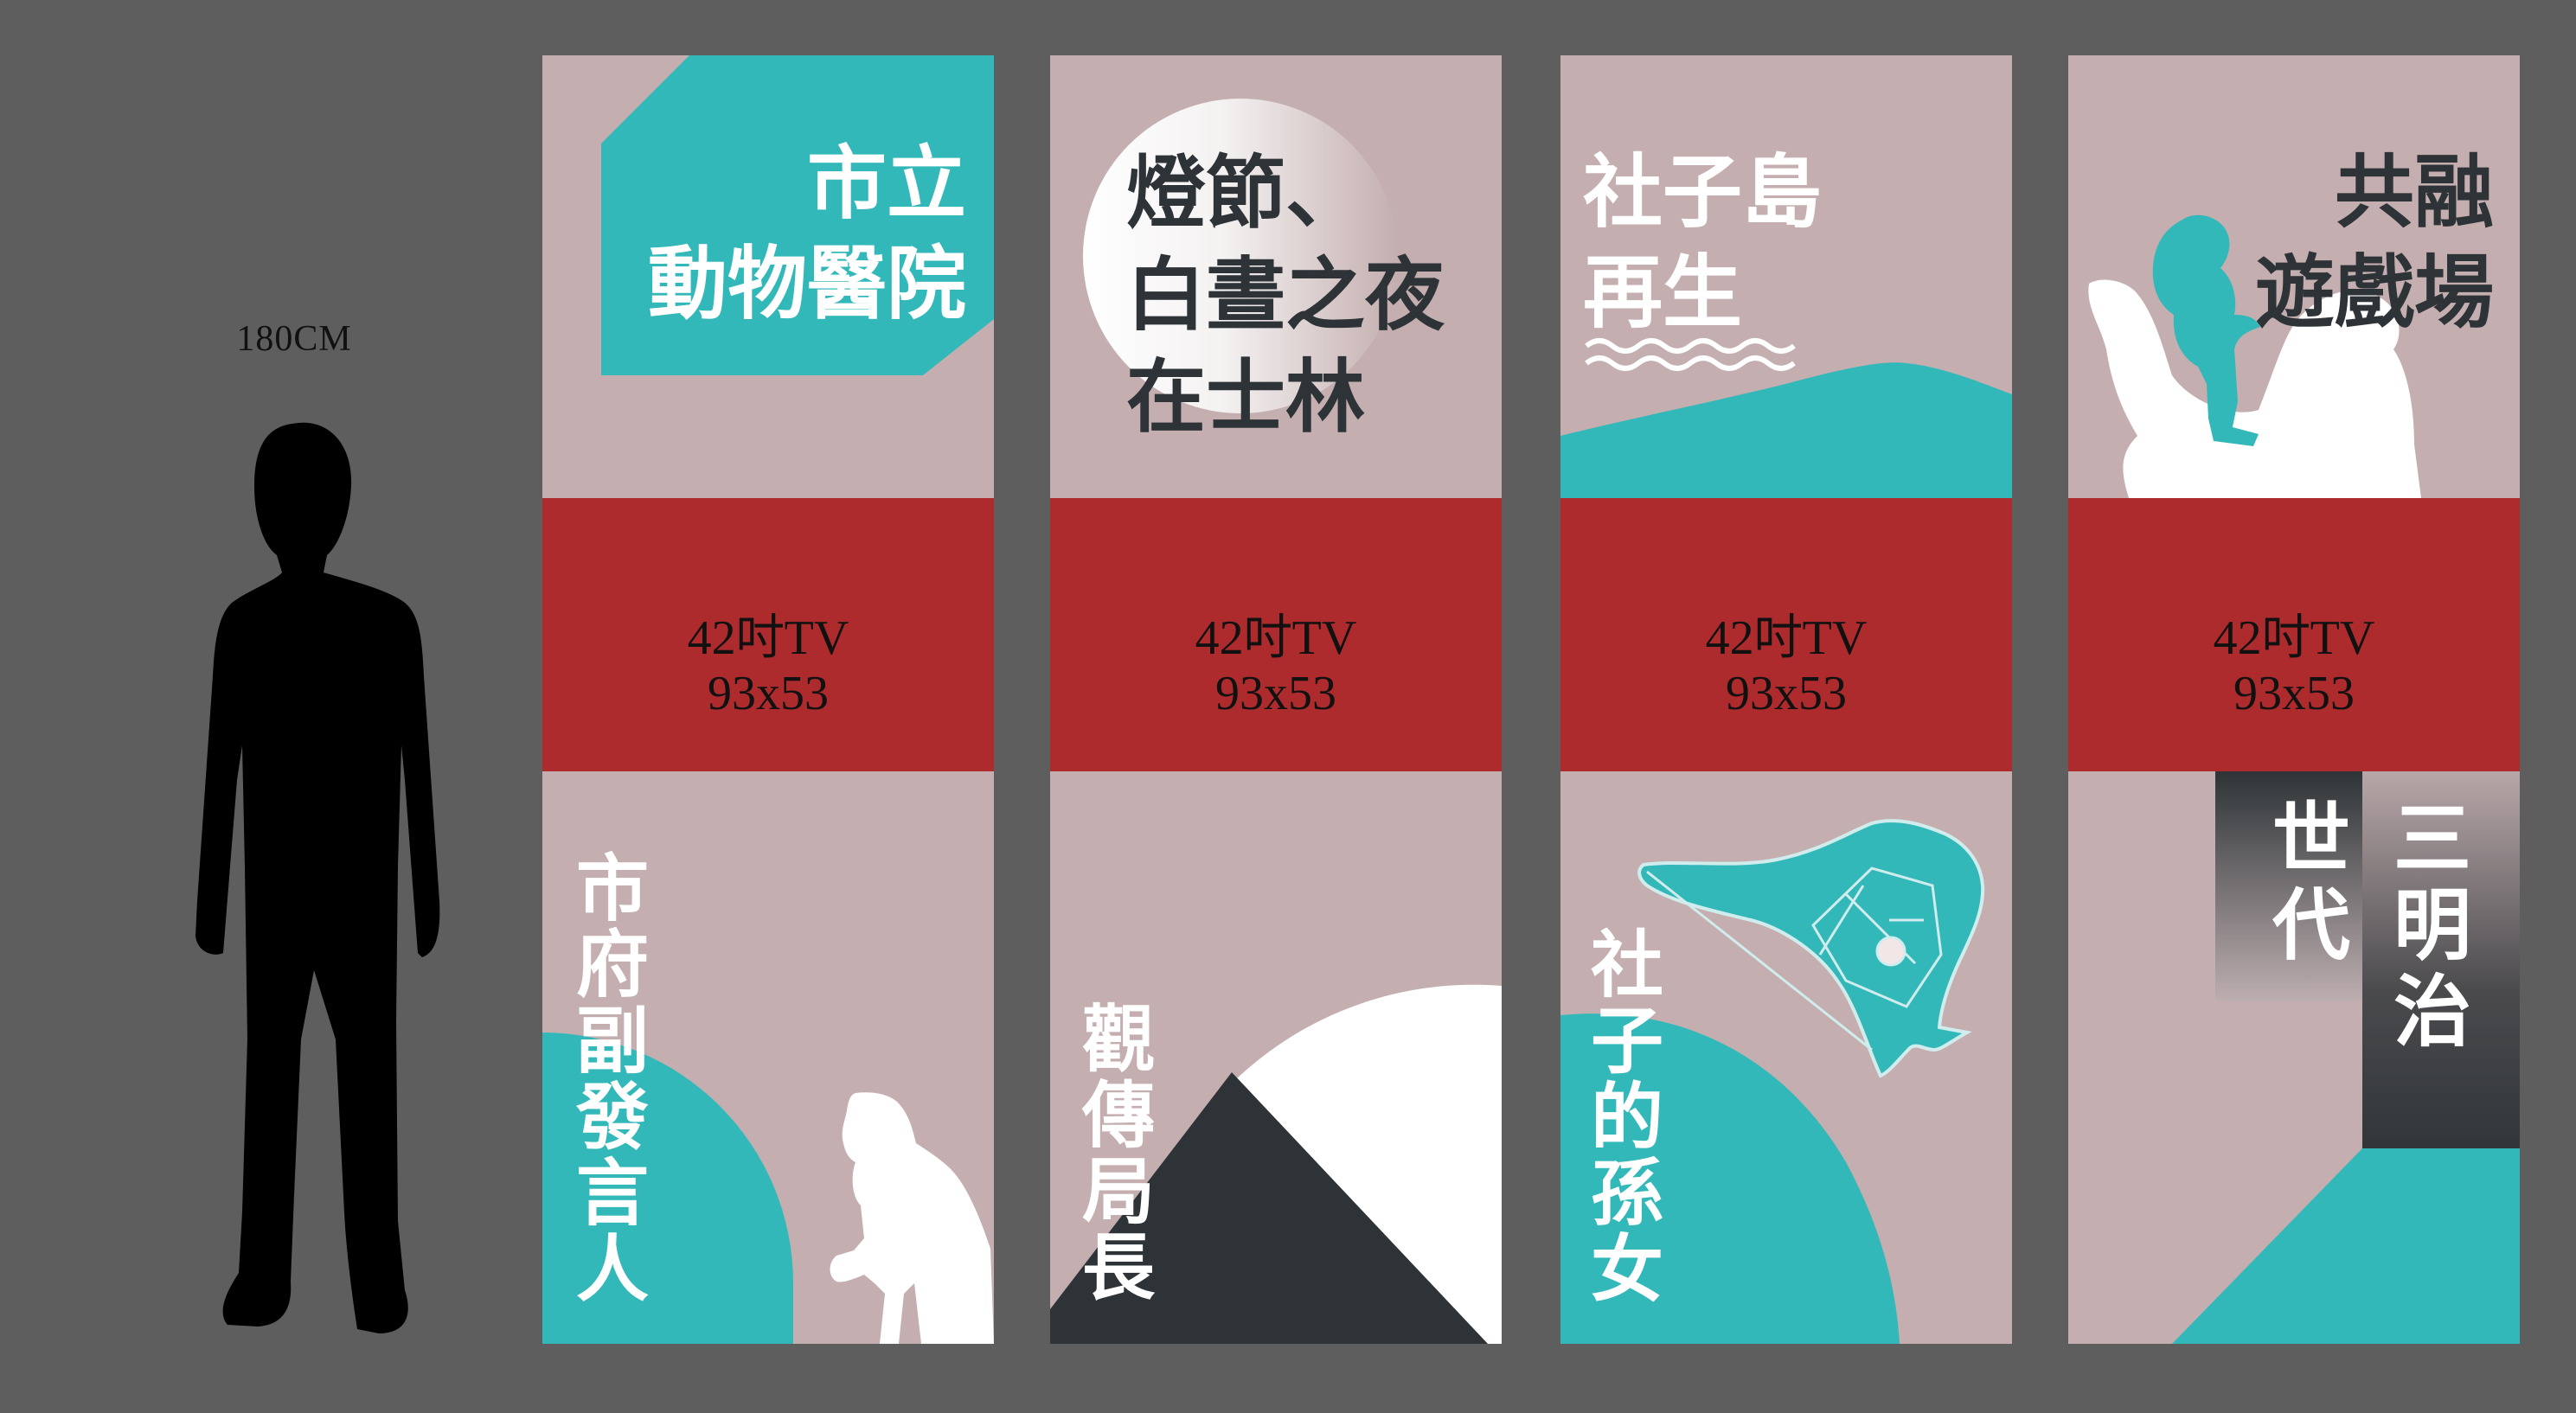 The image size is (2576, 1413). What do you see at coordinates (2374, 242) in the screenshot?
I see `banner-title: 共融 遊戲場` at bounding box center [2374, 242].